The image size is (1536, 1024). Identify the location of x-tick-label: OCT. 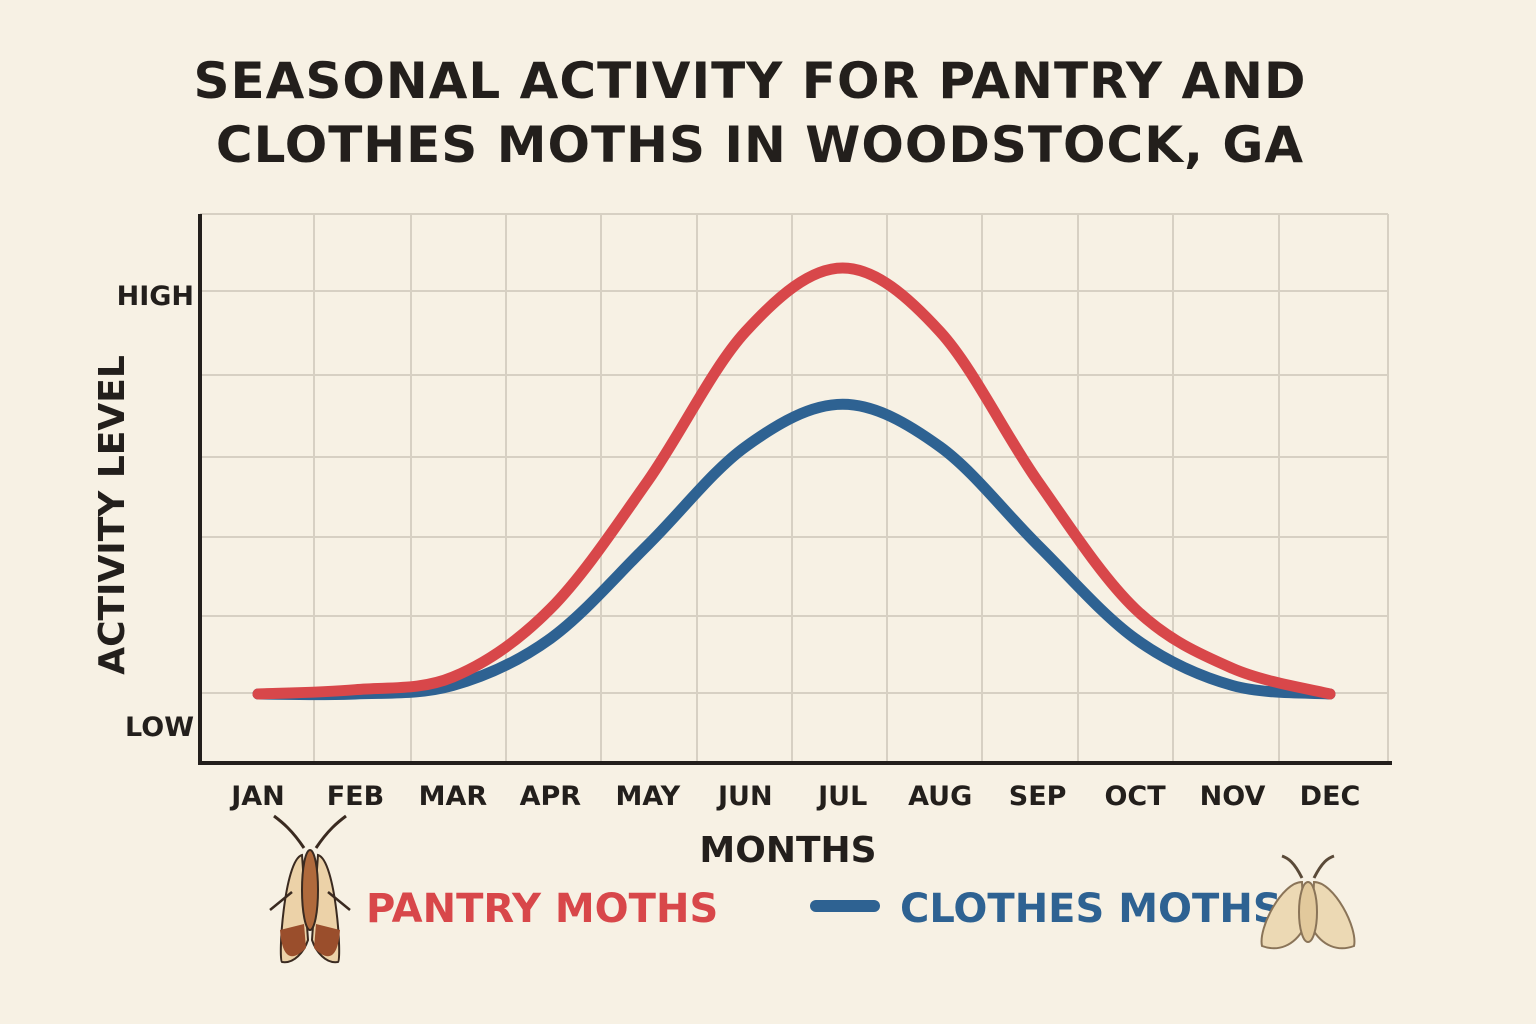
(1135, 796).